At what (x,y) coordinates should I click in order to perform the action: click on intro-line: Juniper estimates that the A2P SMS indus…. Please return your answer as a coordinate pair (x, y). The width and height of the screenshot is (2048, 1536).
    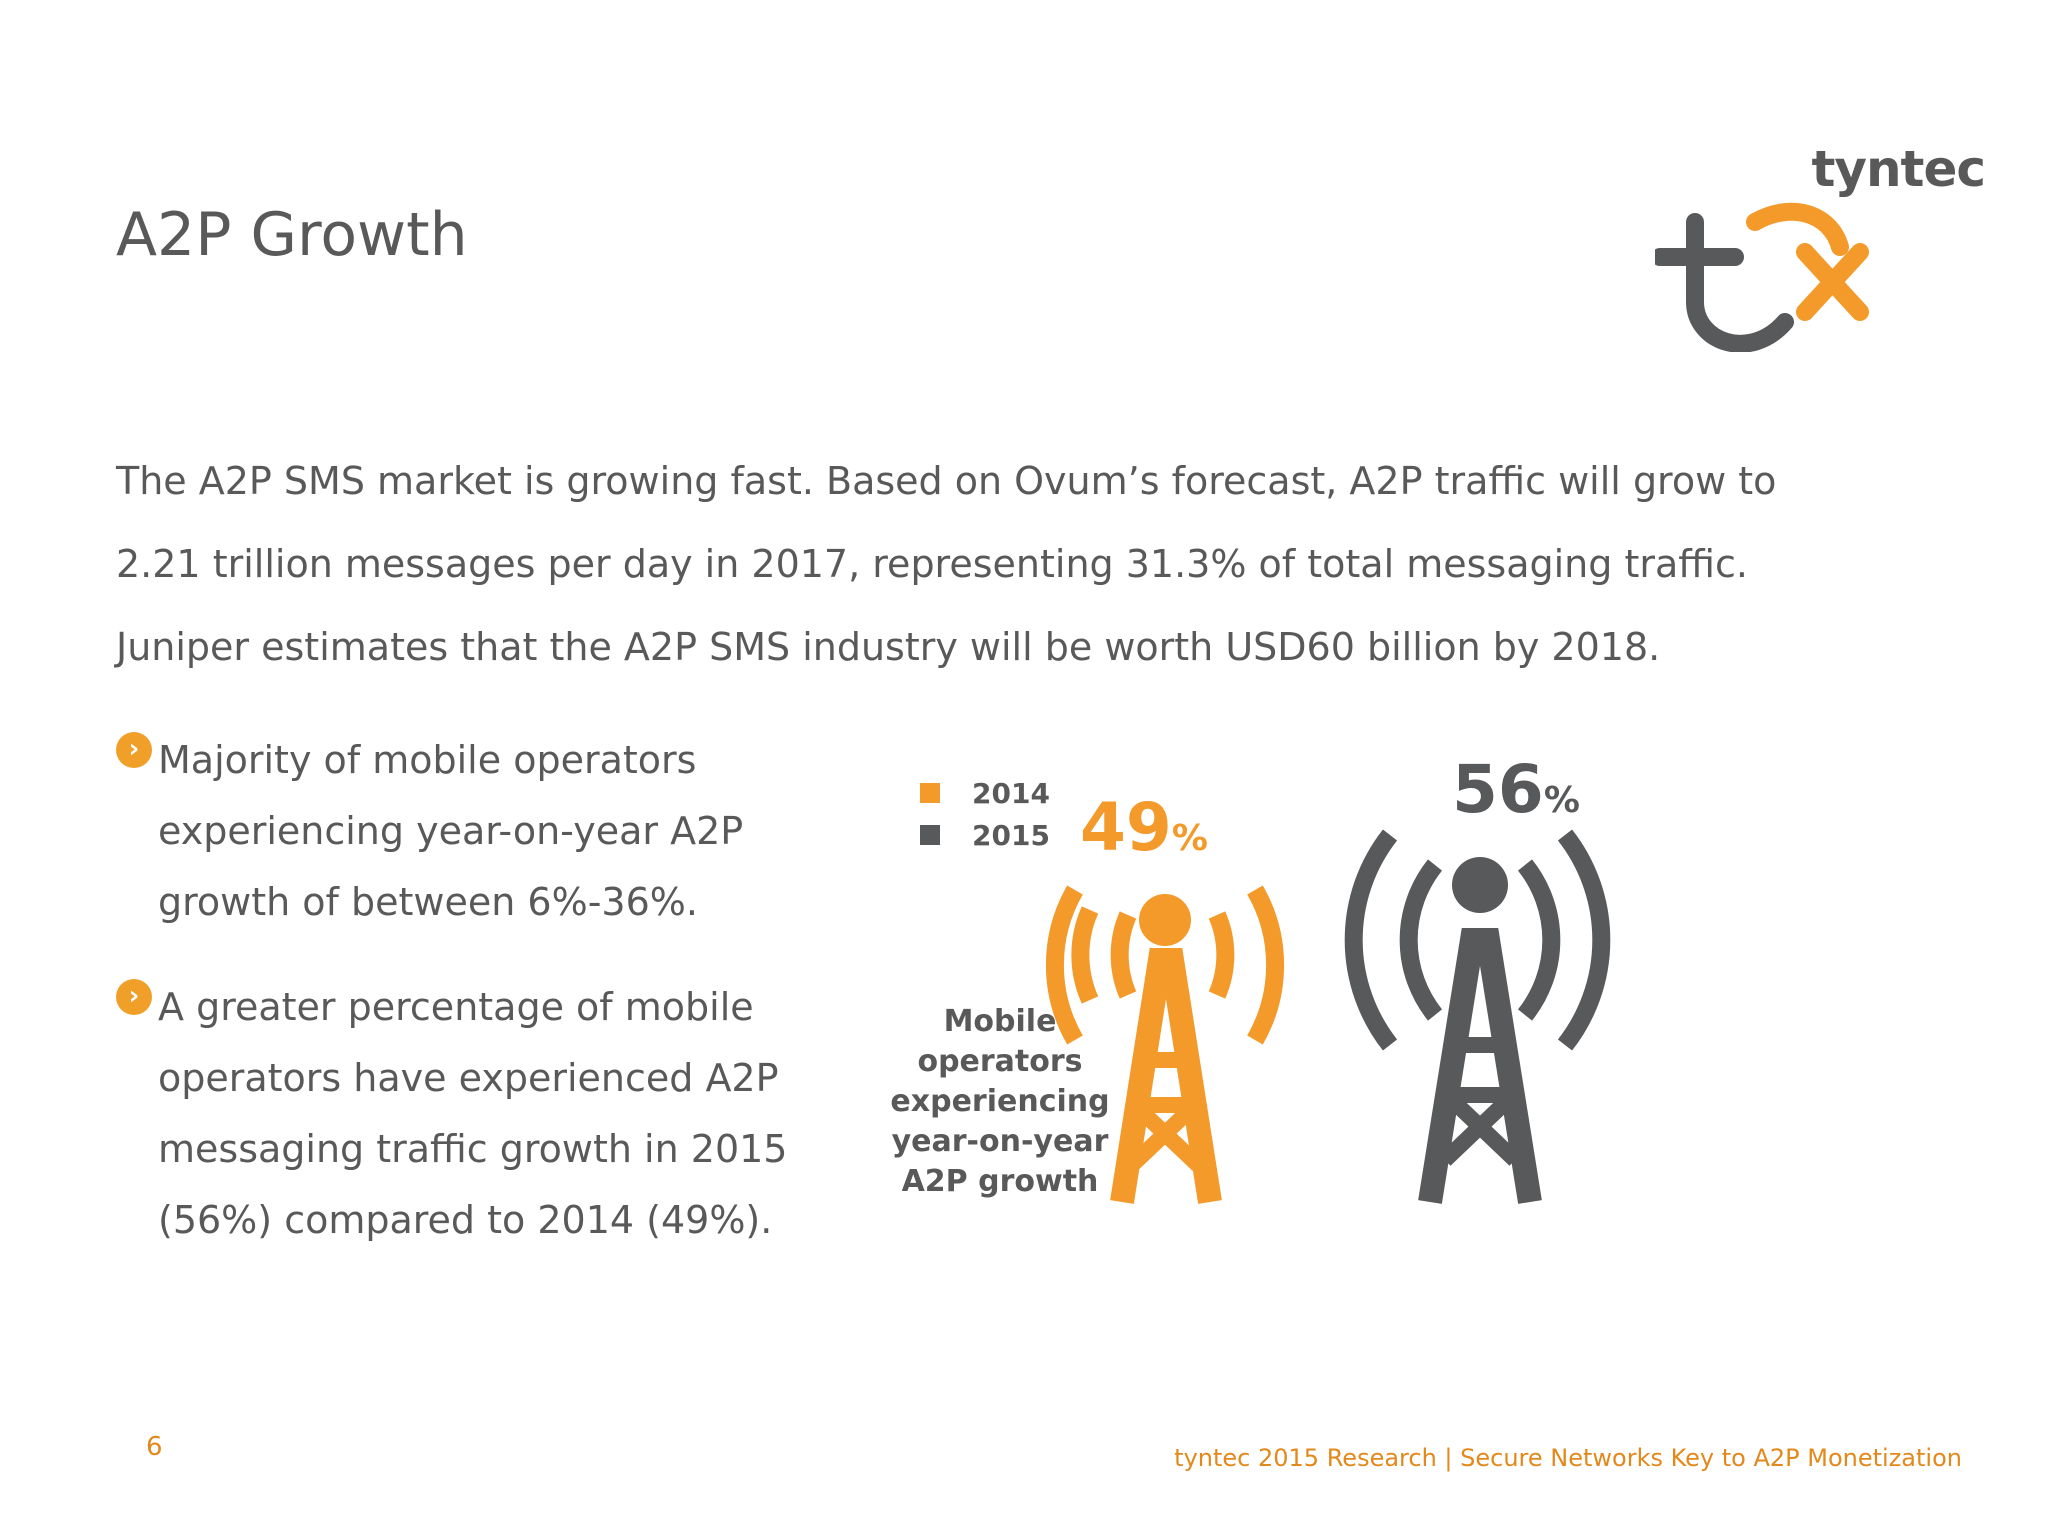
    Looking at the image, I should click on (888, 647).